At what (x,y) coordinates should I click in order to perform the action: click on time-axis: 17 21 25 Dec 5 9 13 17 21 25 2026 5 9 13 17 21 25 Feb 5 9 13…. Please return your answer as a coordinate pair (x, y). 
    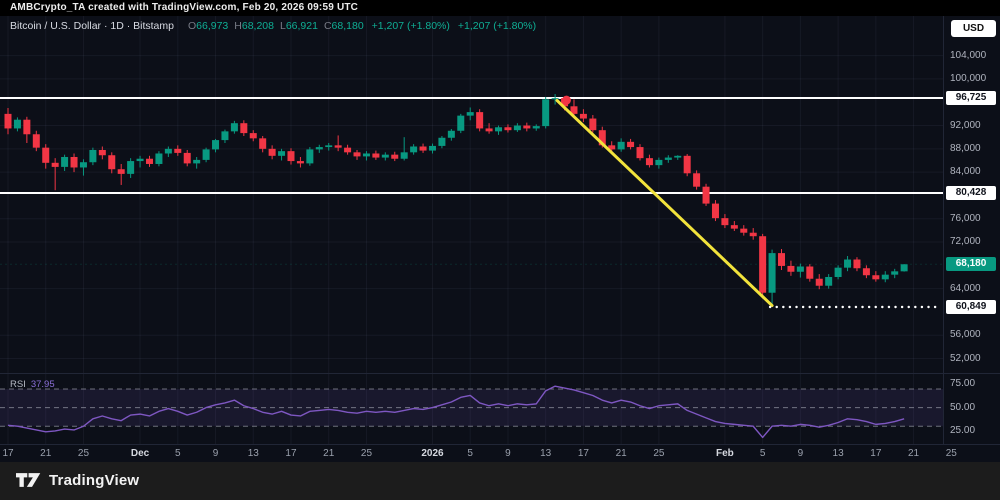
    Looking at the image, I should click on (500, 453).